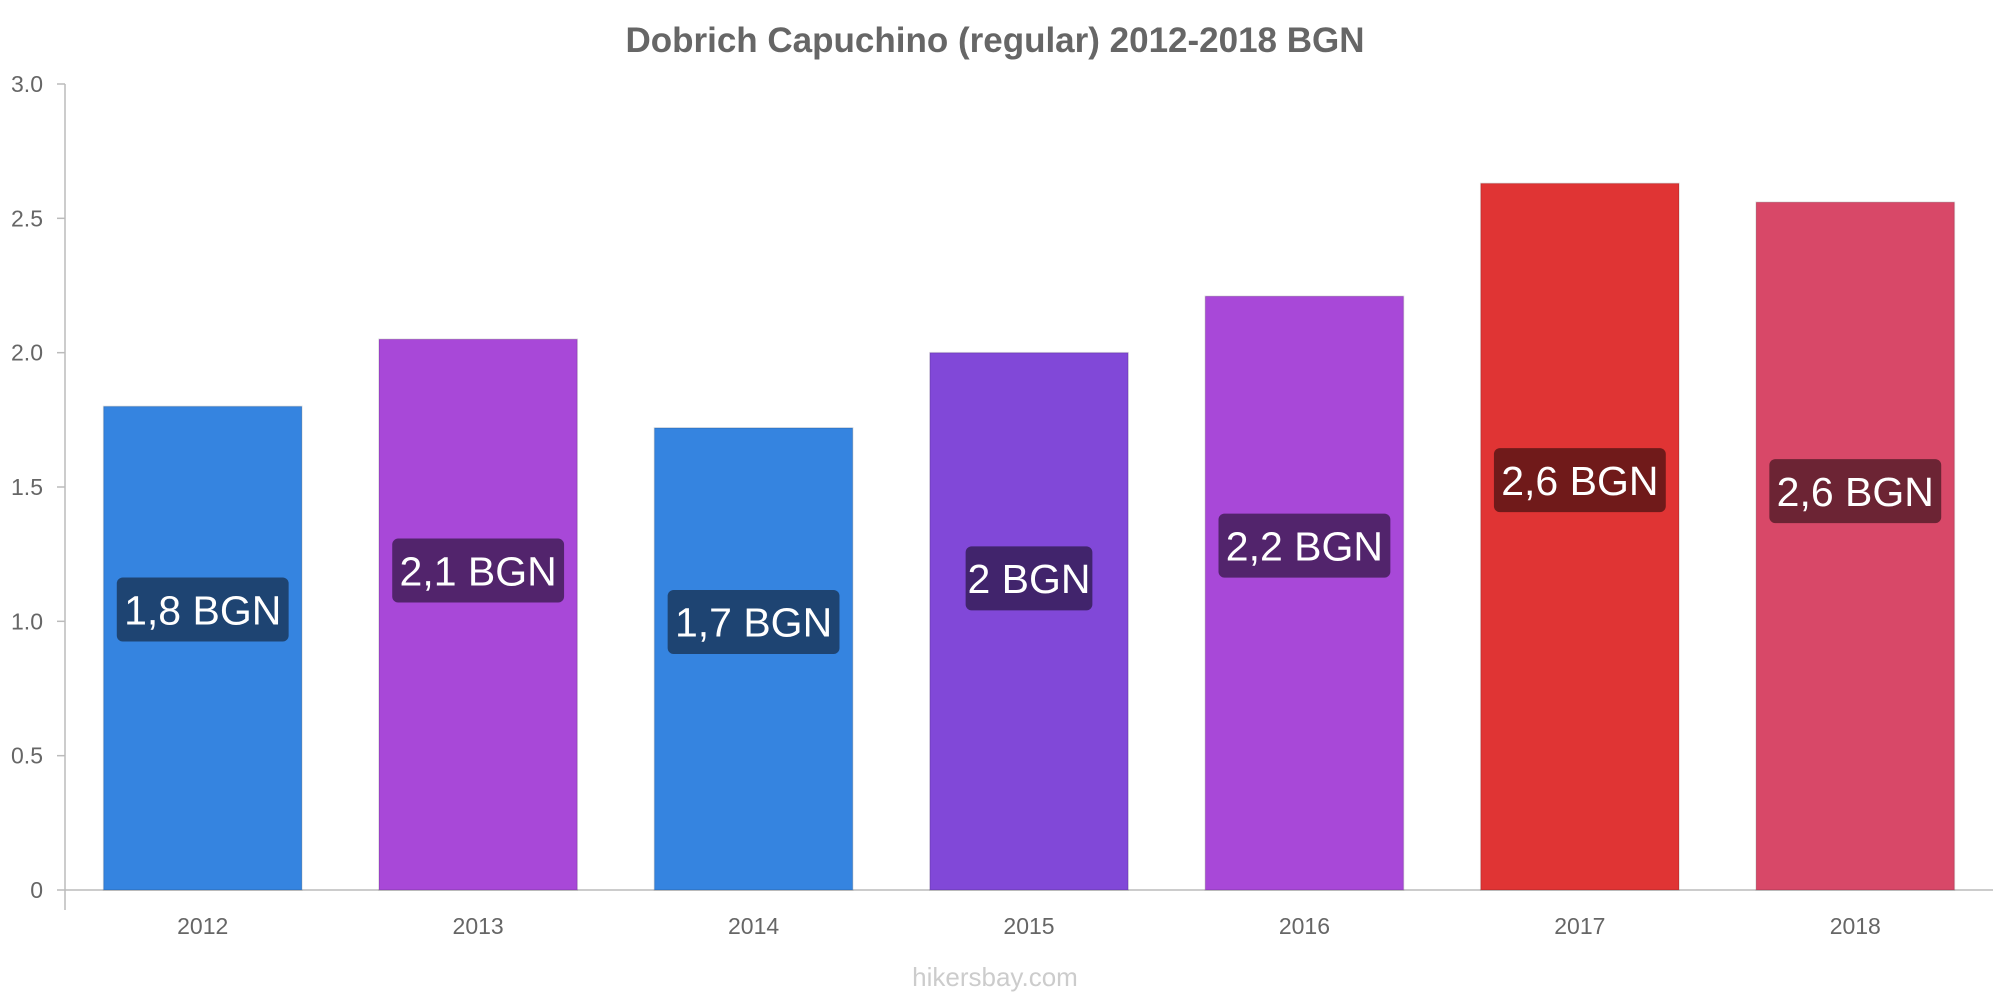 Image resolution: width=2000 pixels, height=1000 pixels. Describe the element at coordinates (1579, 536) in the screenshot. I see `bar-2017` at that location.